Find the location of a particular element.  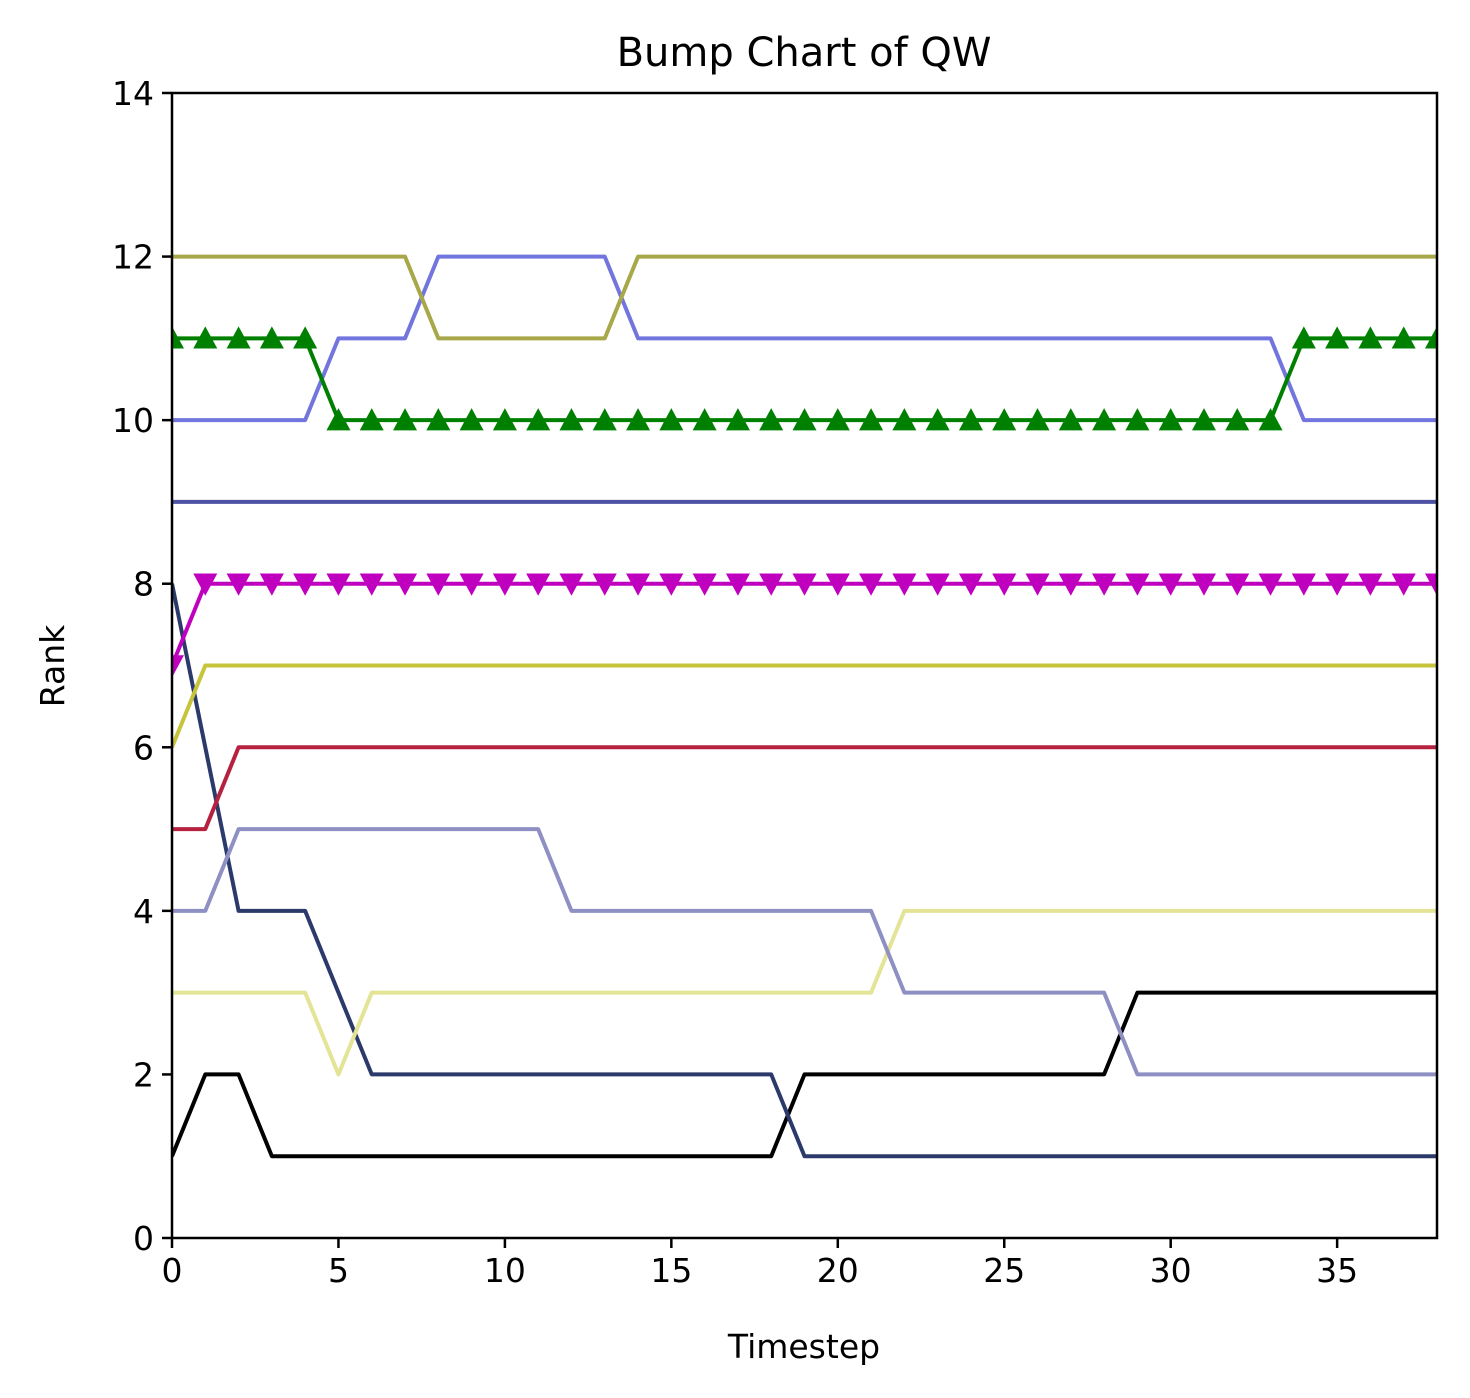

x-tick-label: 35 is located at coordinates (1337, 1270).